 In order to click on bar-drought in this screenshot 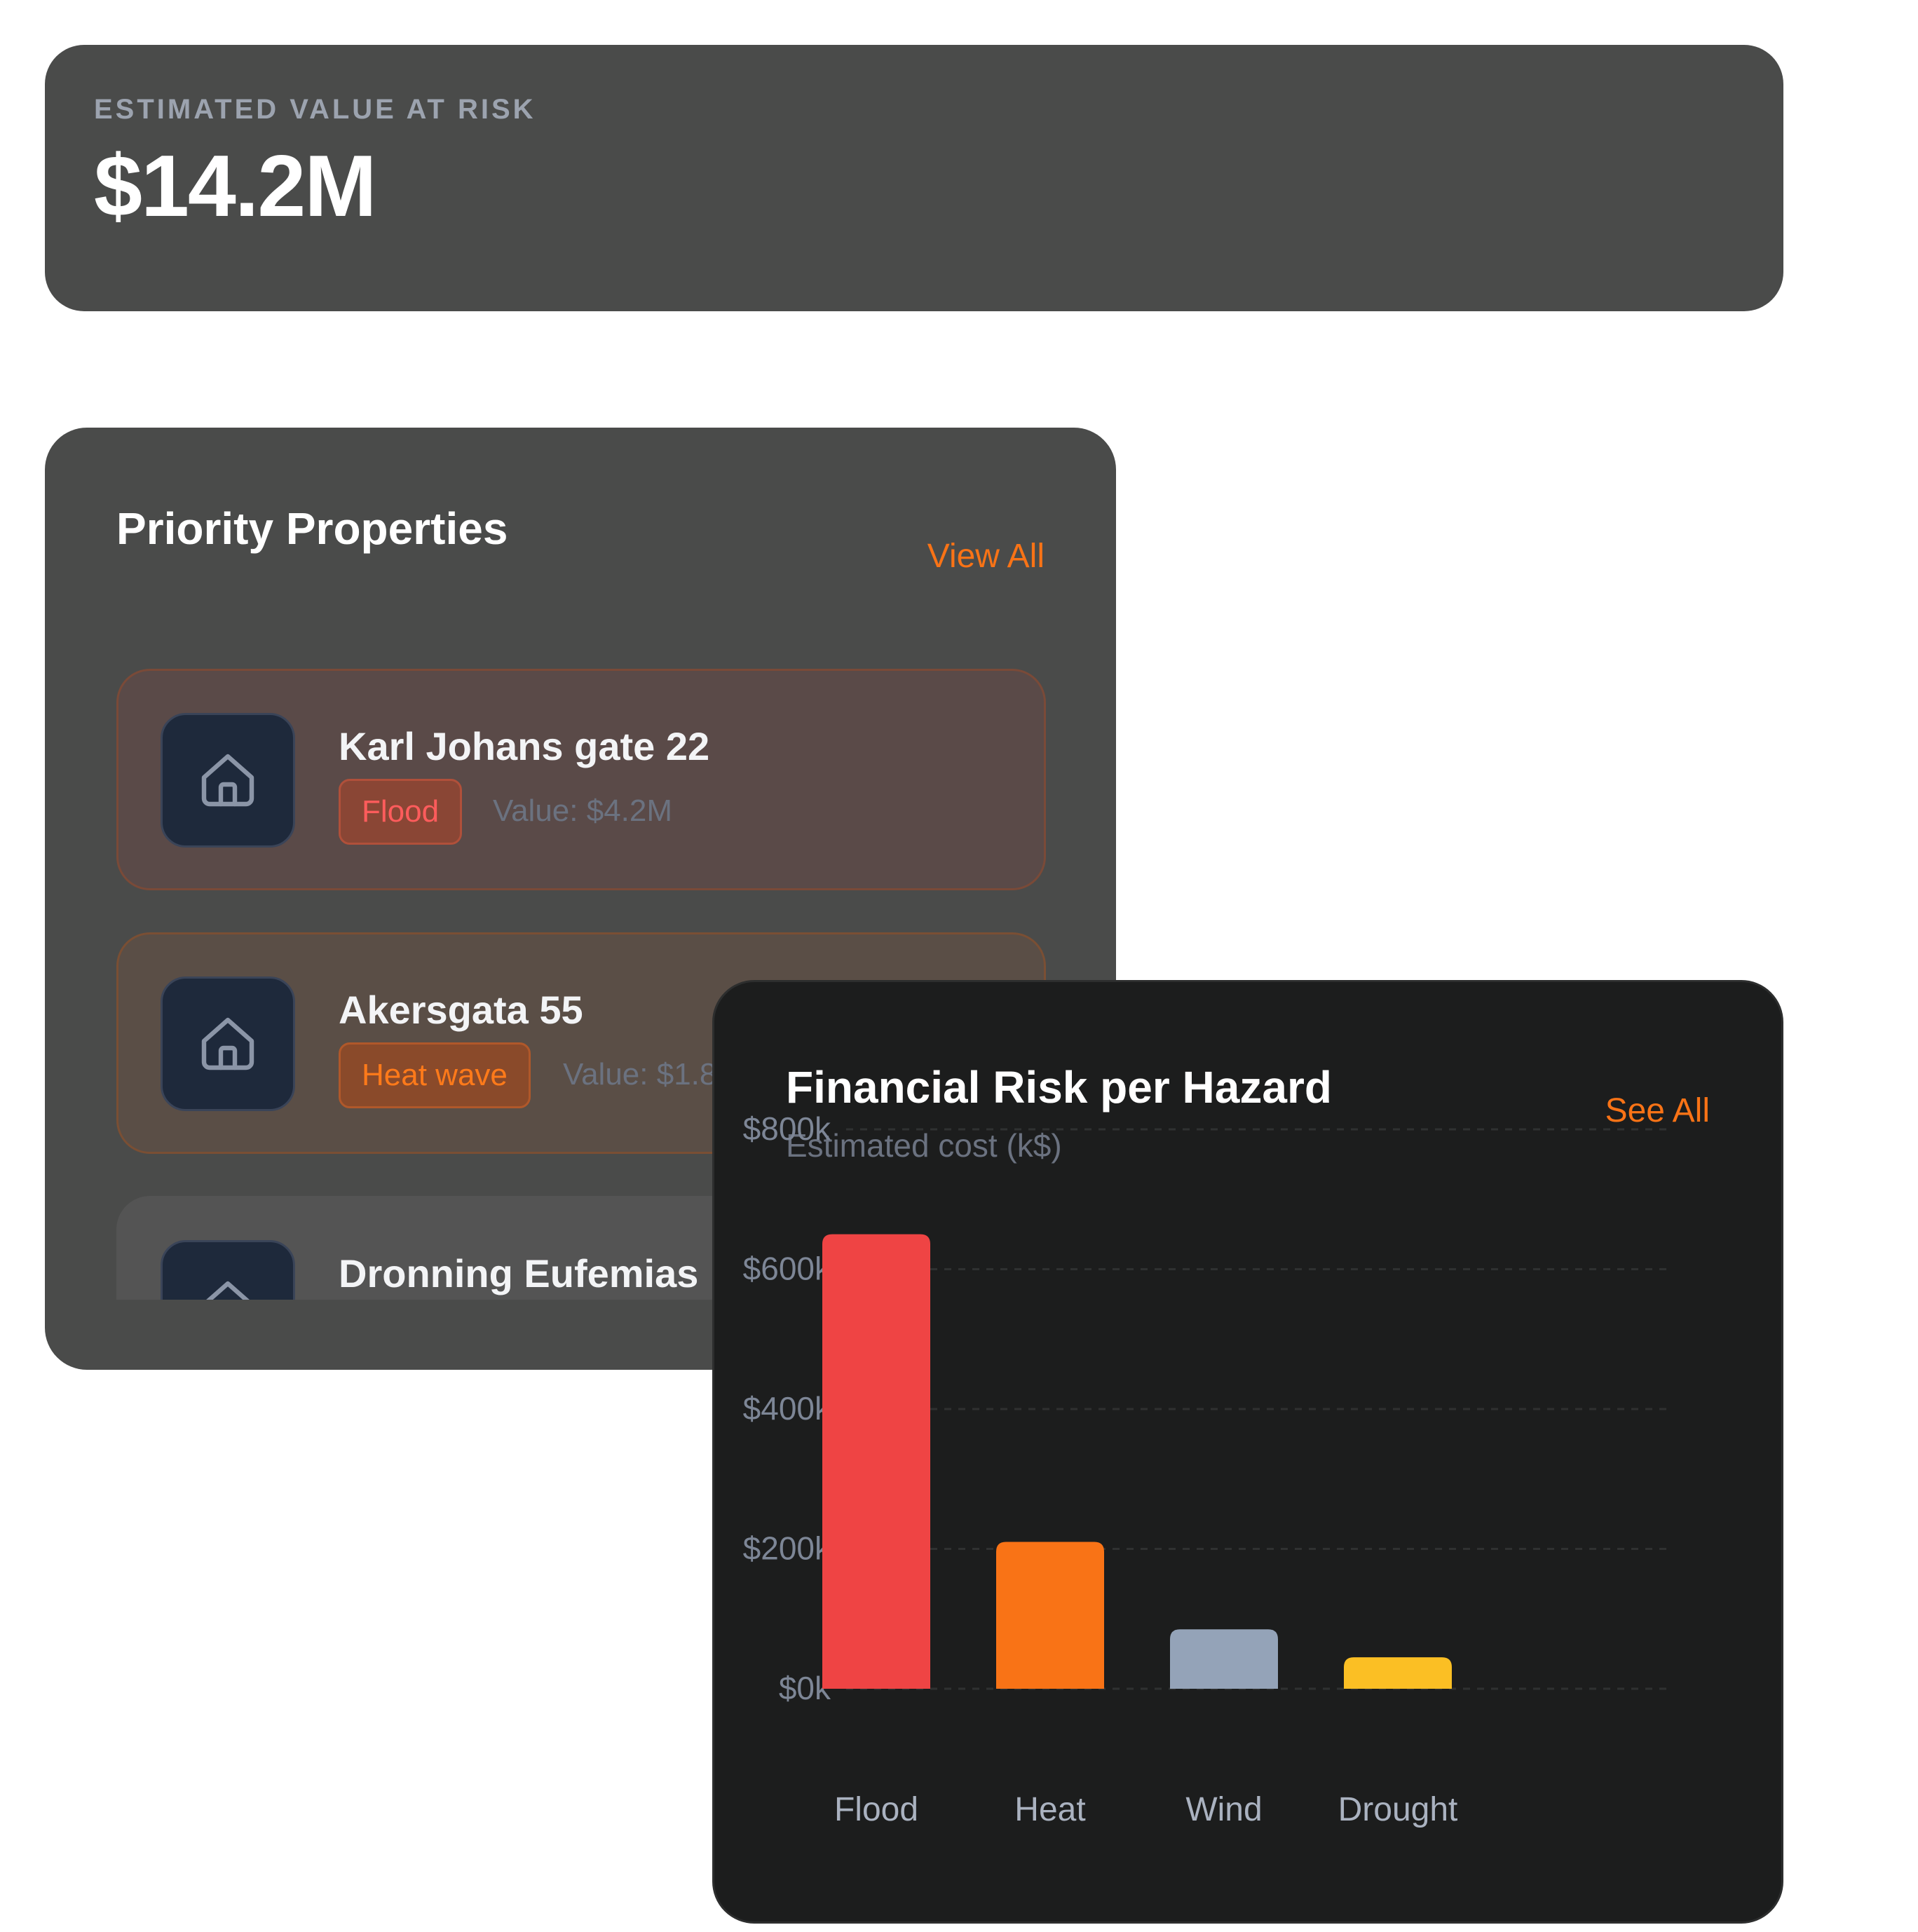, I will do `click(1398, 1673)`.